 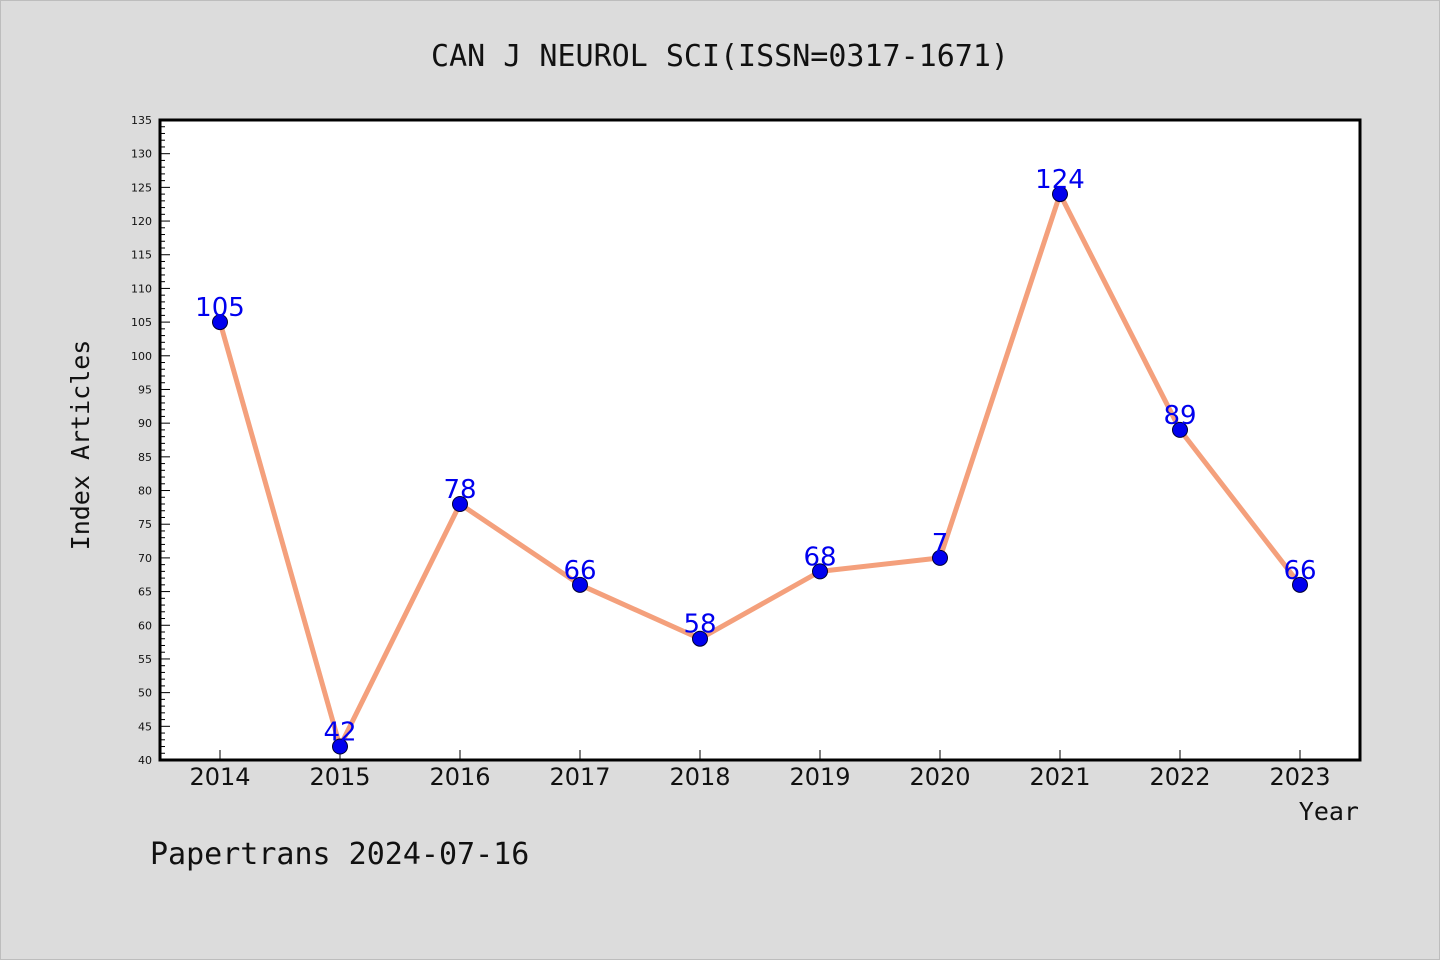 I want to click on y-tick-label: 60, so click(x=145, y=625).